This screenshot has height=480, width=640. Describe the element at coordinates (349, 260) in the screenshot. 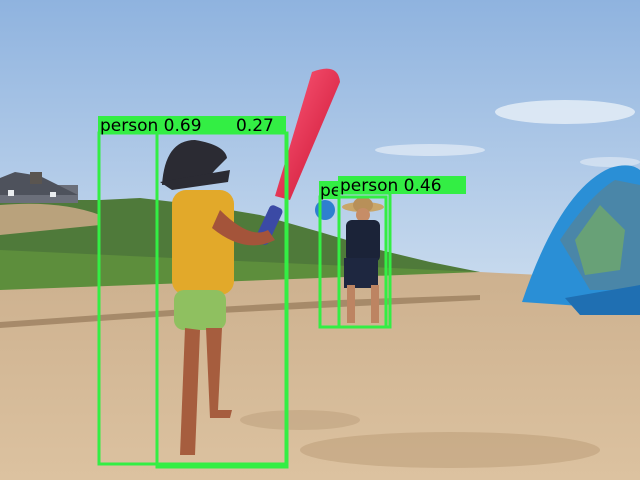

I see `adult-person` at that location.